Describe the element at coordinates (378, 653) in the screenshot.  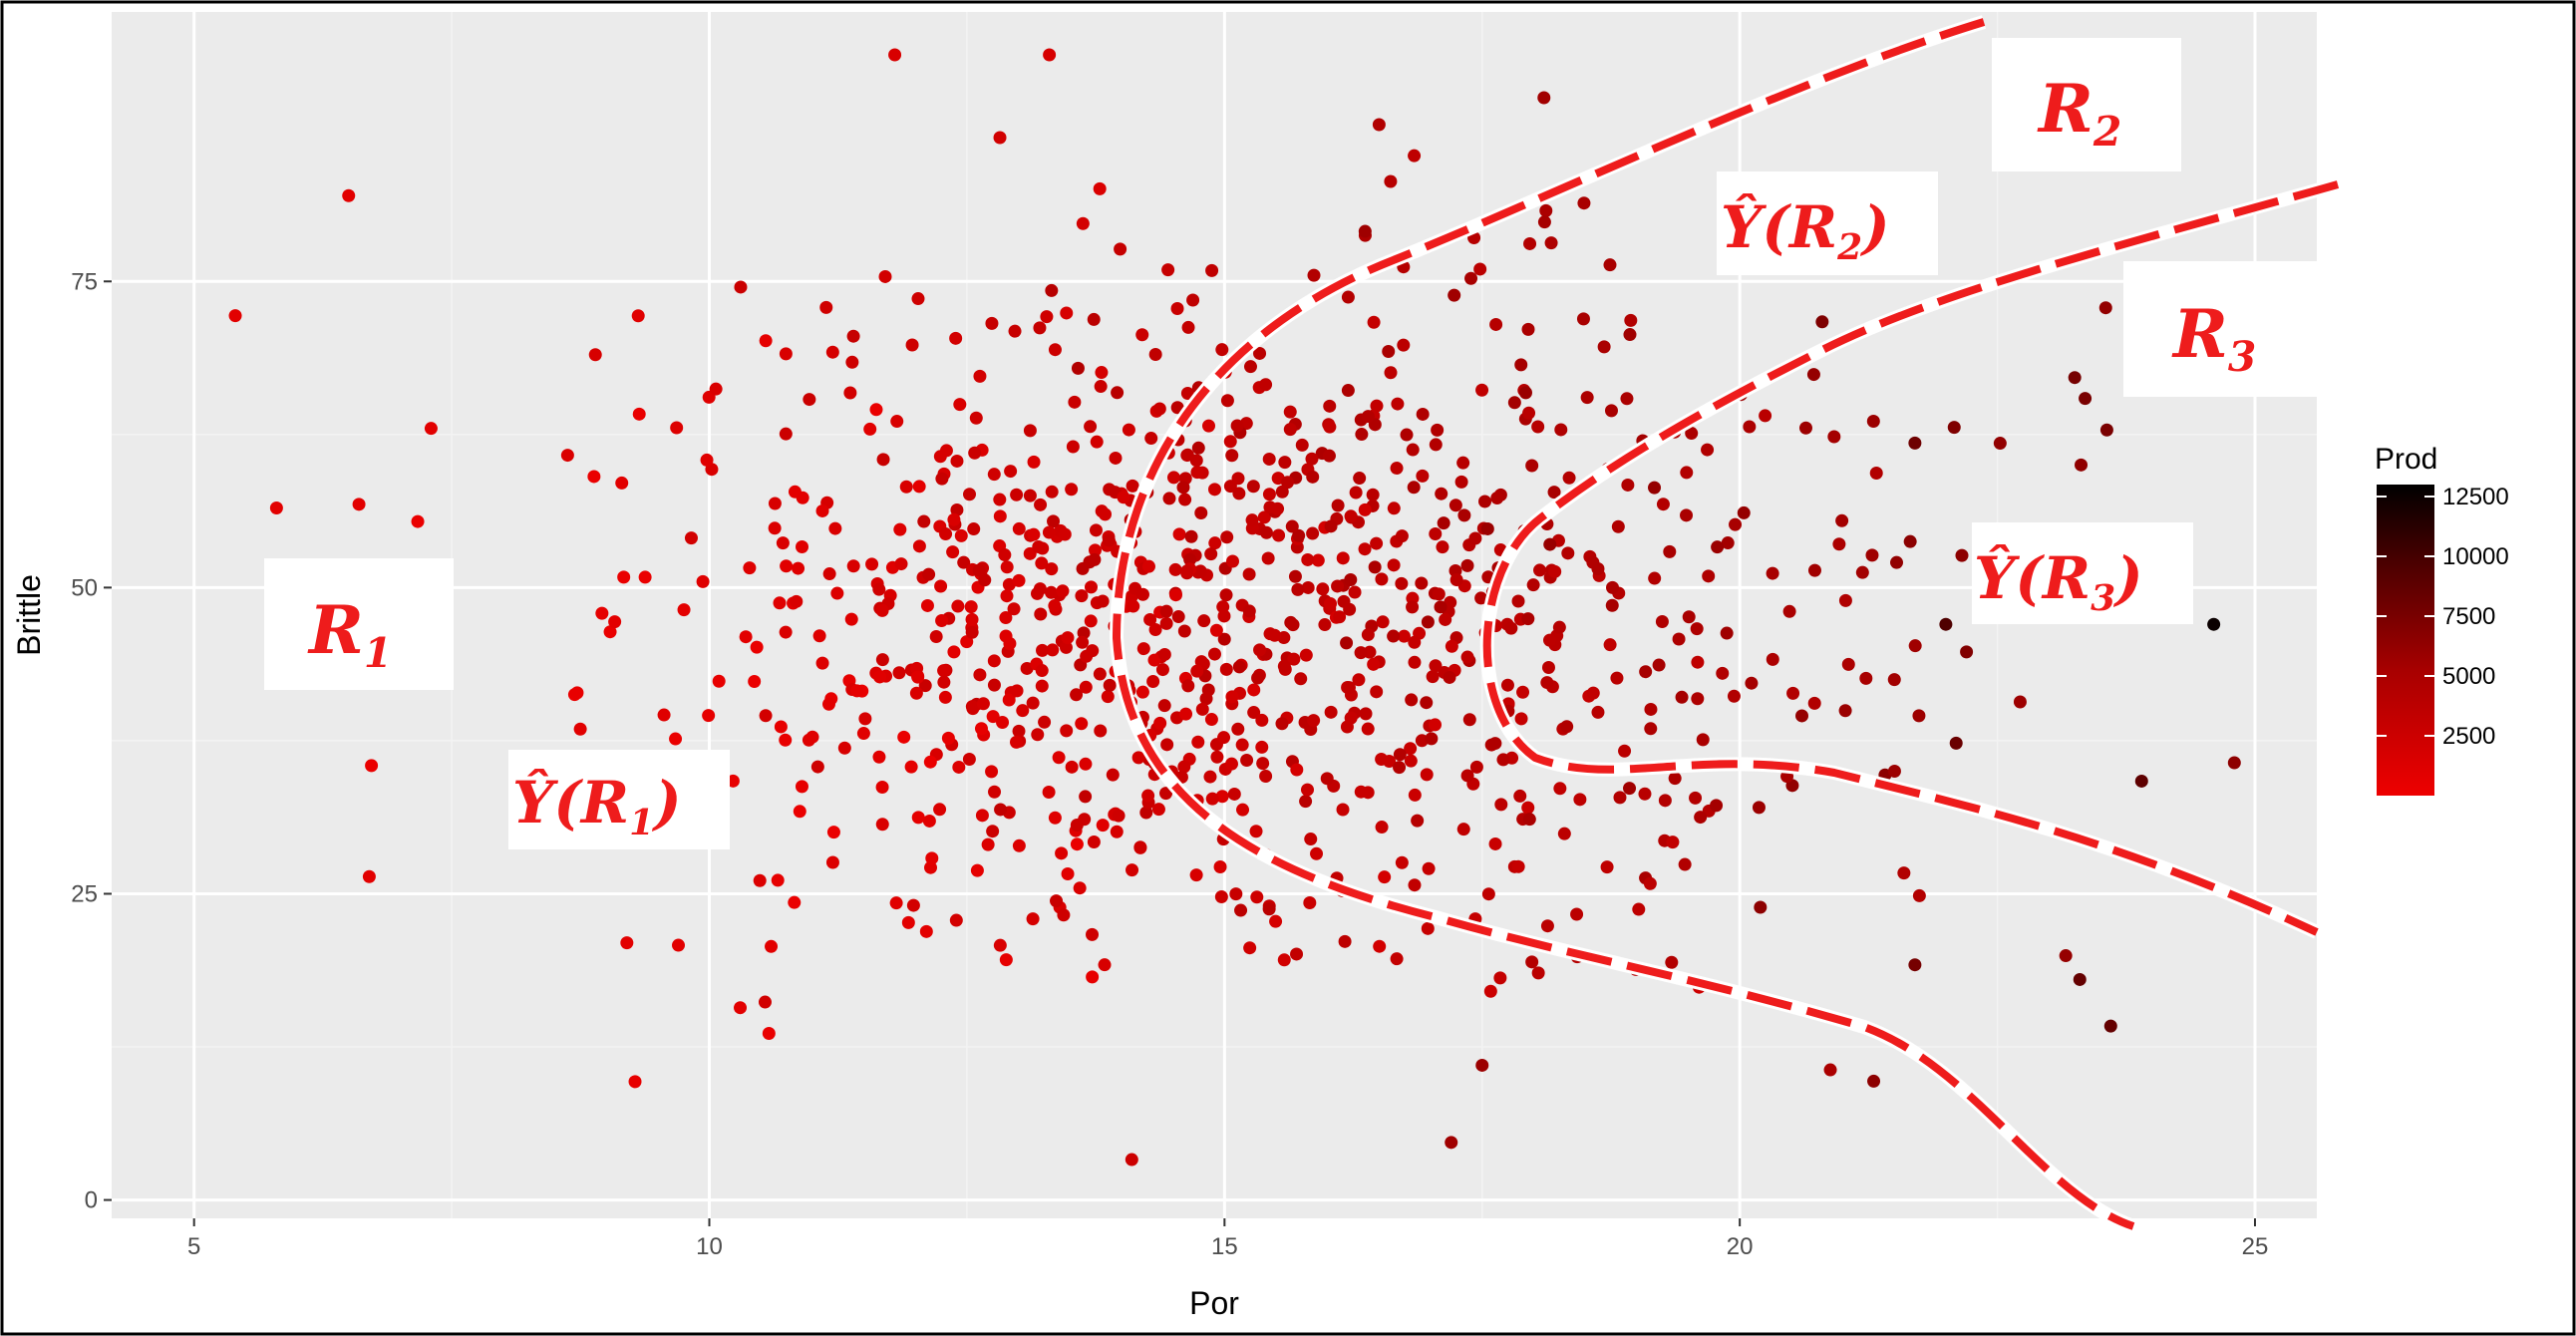
I see `r1-sub: 1` at that location.